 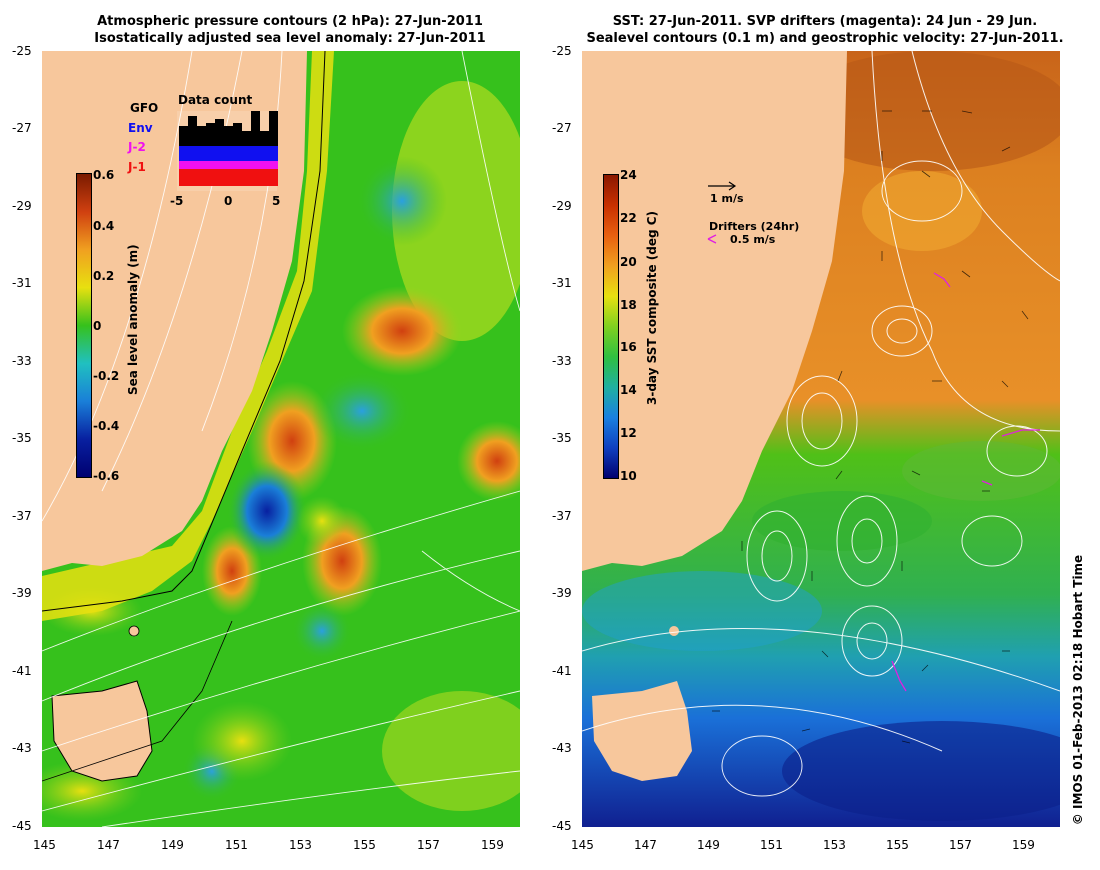 I want to click on velocity-ref-label: 1 m/s, so click(x=727, y=198).